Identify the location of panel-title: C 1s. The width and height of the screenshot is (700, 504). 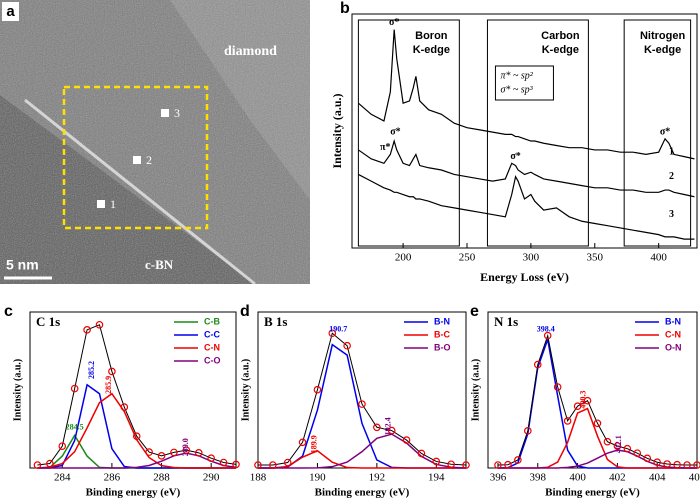
(48, 321).